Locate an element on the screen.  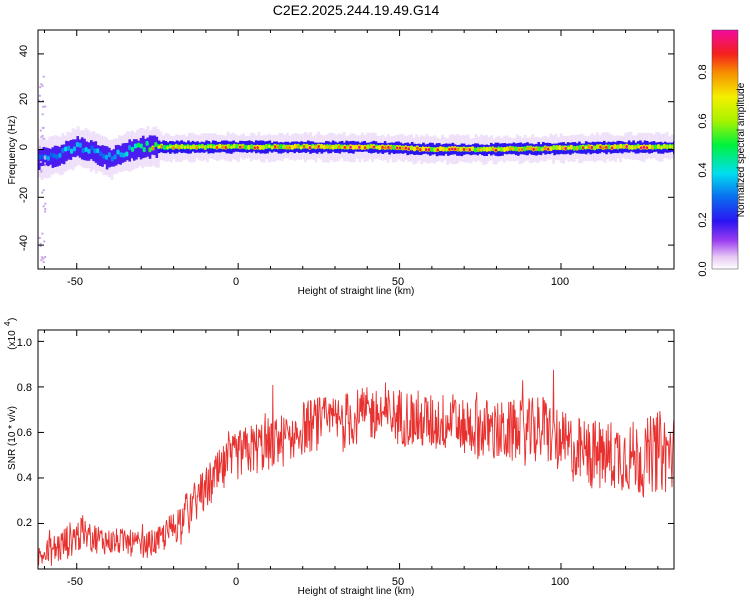
colorbar-tick-label: 0.6 is located at coordinates (703, 120).